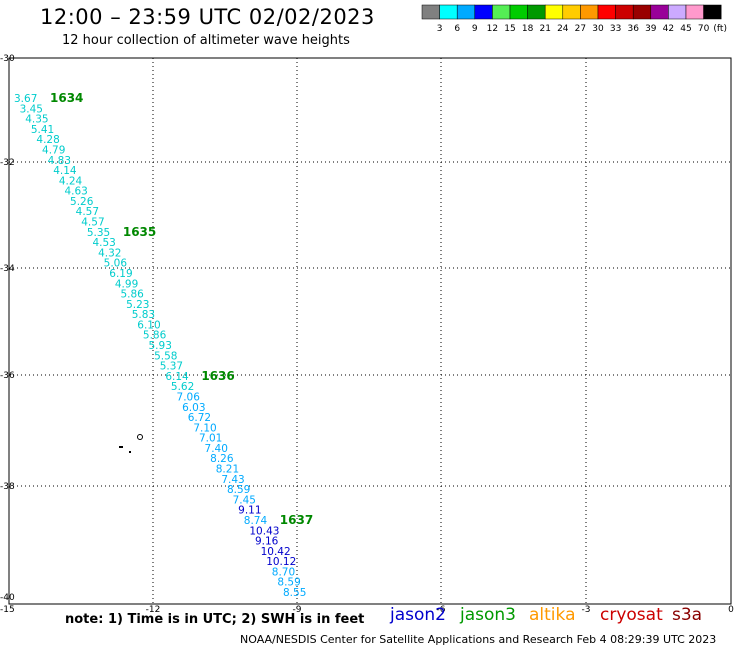 Image resolution: width=740 pixels, height=650 pixels. Describe the element at coordinates (53, 150) in the screenshot. I see `swh-value: 4.79` at that location.